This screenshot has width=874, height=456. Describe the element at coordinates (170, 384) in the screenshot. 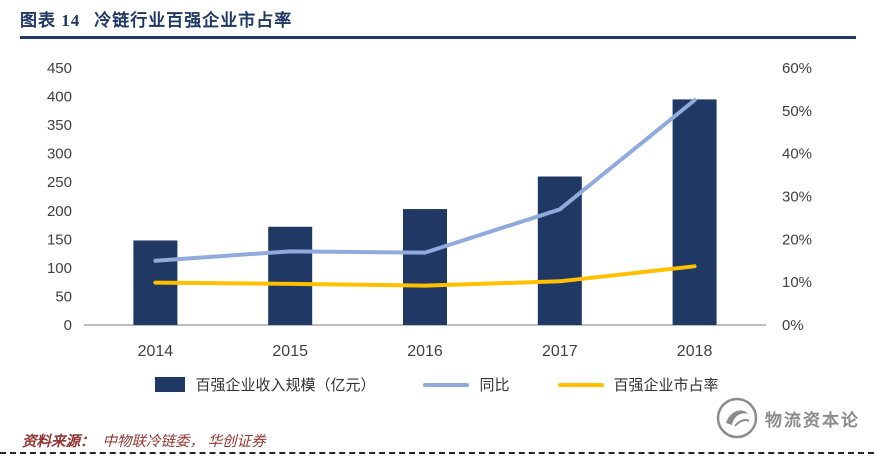

I see `bar-swatch-icon` at that location.